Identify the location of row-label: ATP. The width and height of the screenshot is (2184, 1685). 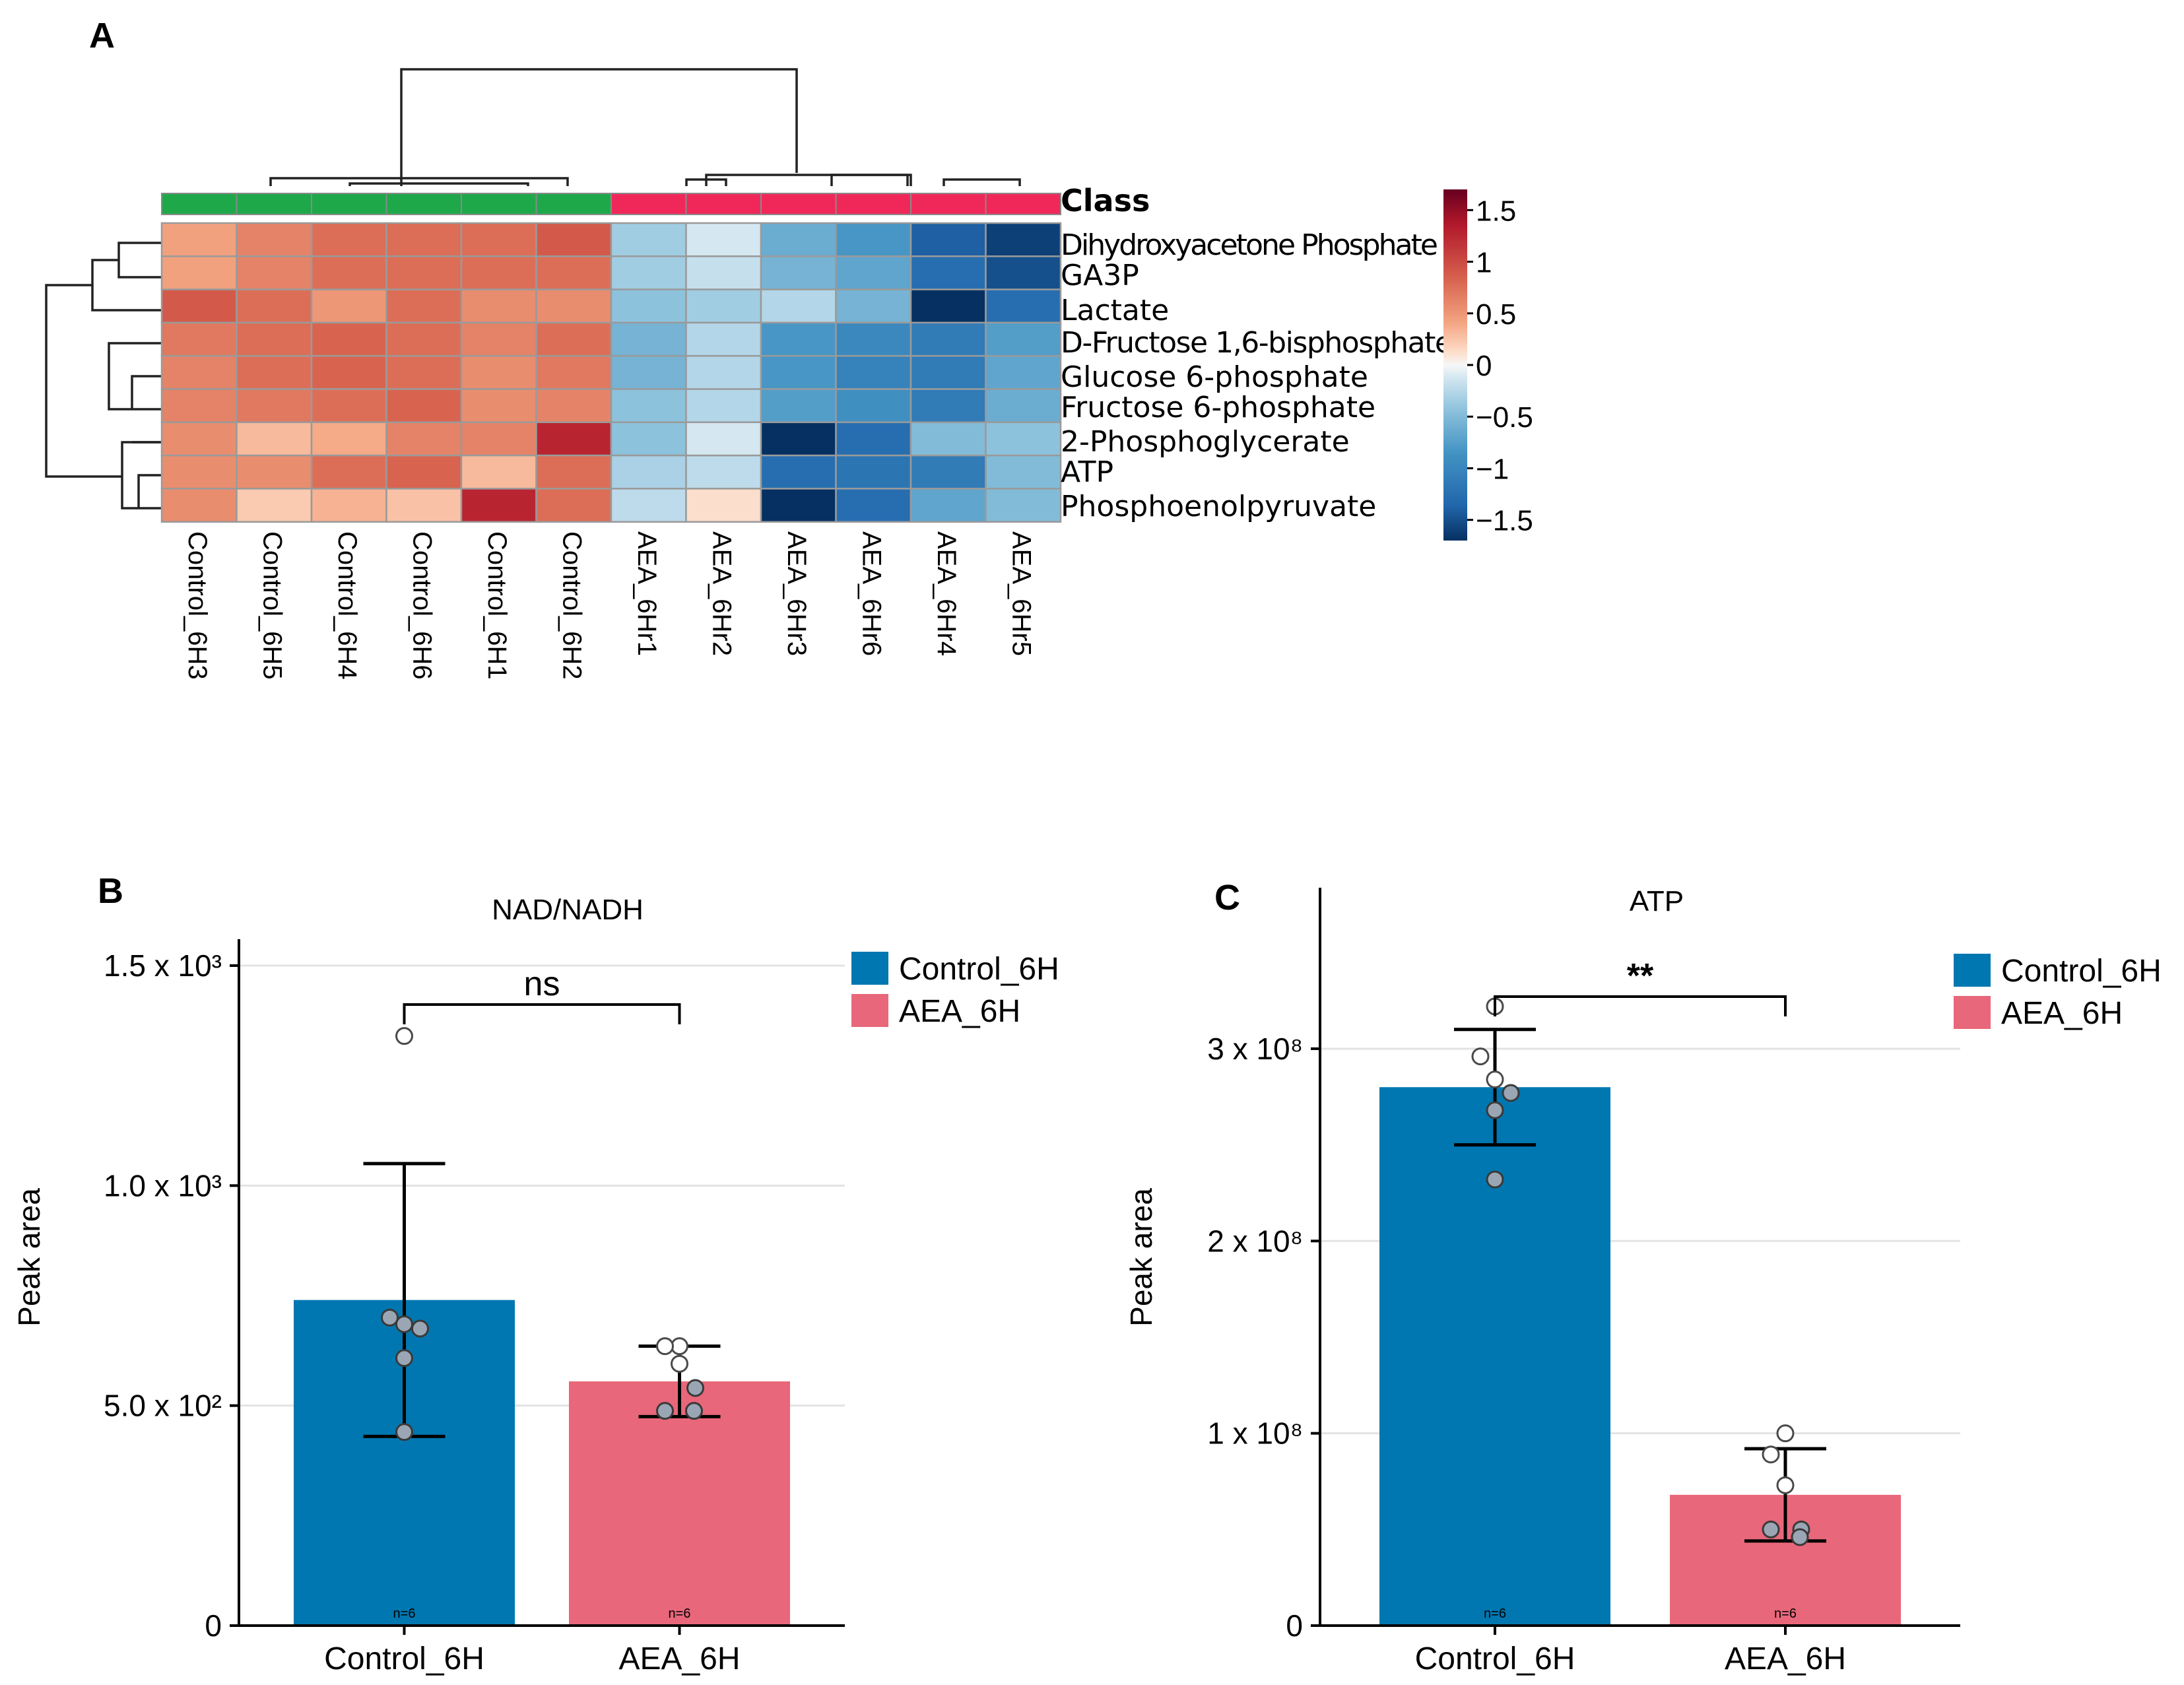
(1087, 472).